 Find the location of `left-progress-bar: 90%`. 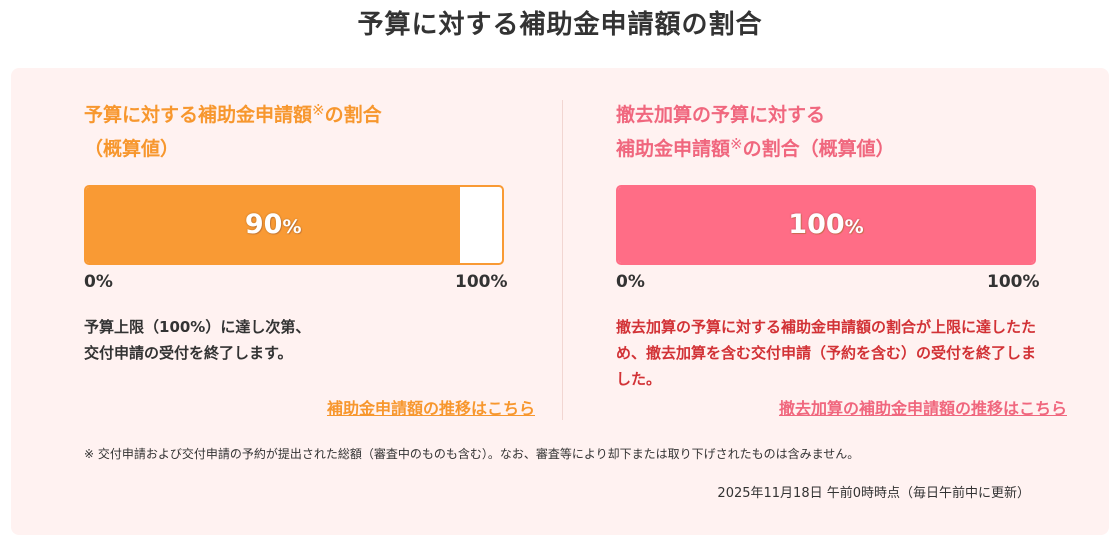

left-progress-bar: 90% is located at coordinates (294, 225).